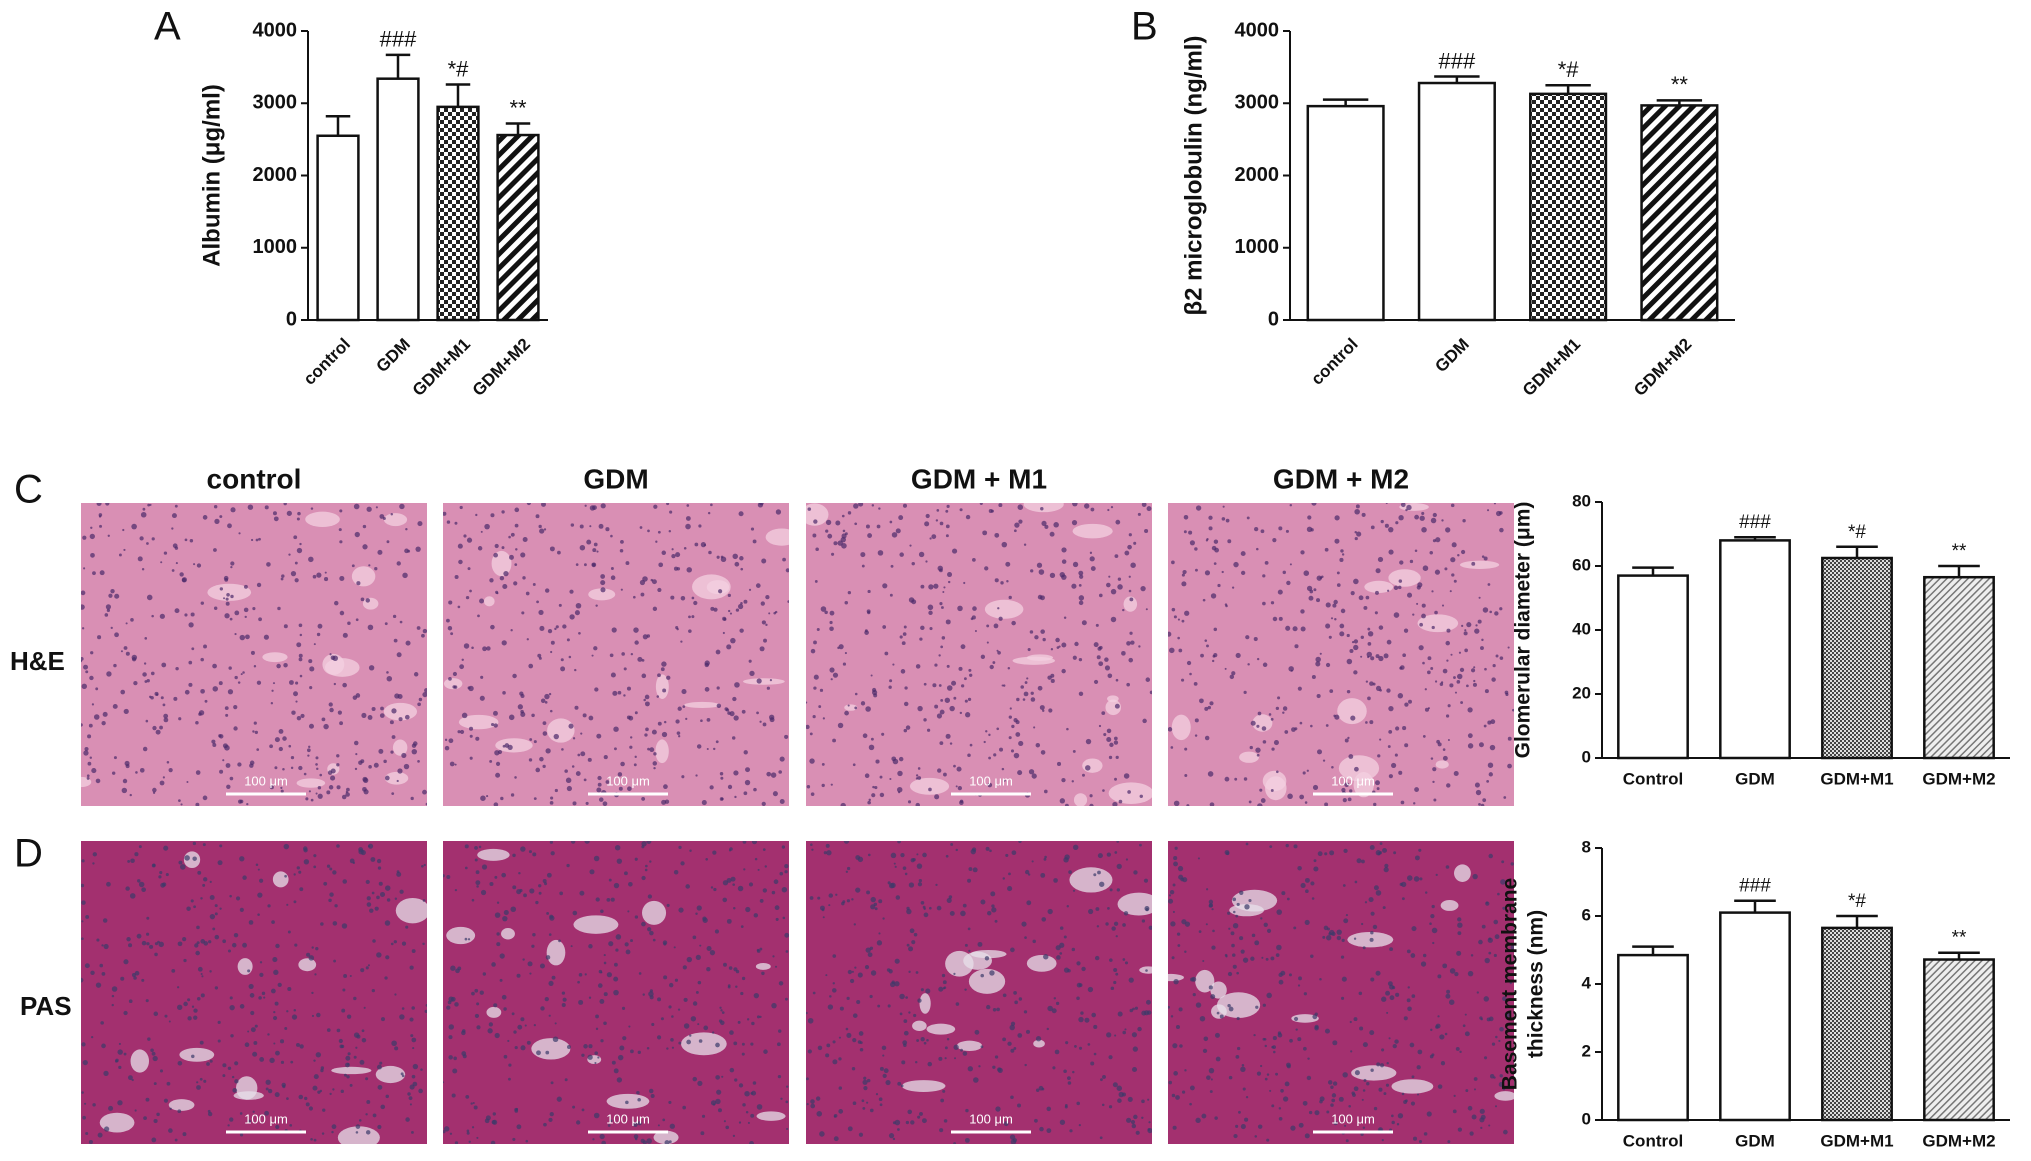 The image size is (2031, 1161). I want to click on bar, so click(1653, 1037).